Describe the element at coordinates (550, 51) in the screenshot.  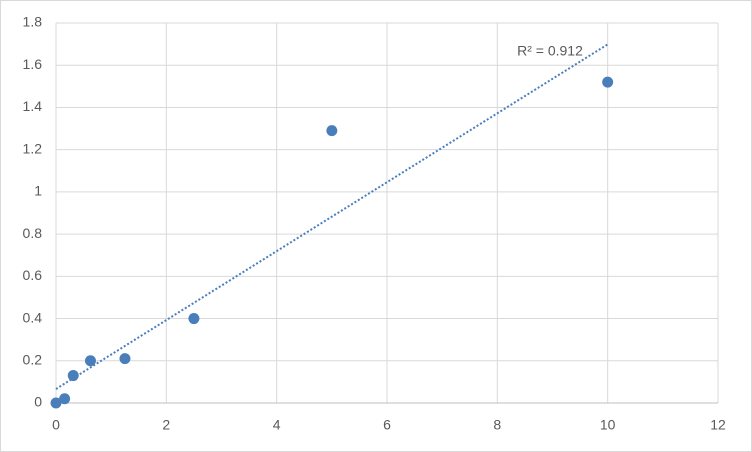
I see `annotation: R² = 0.912` at that location.